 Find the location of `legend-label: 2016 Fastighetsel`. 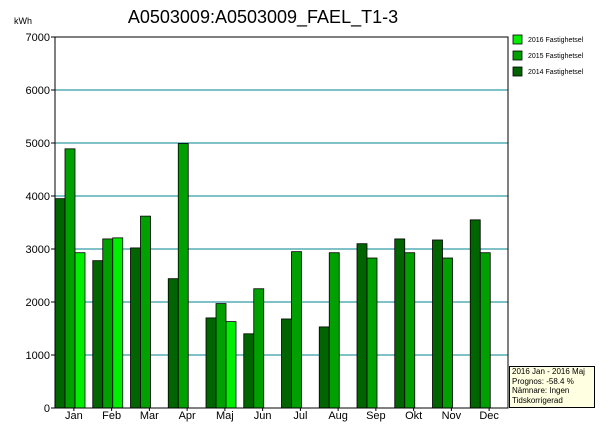

legend-label: 2016 Fastighetsel is located at coordinates (556, 40).